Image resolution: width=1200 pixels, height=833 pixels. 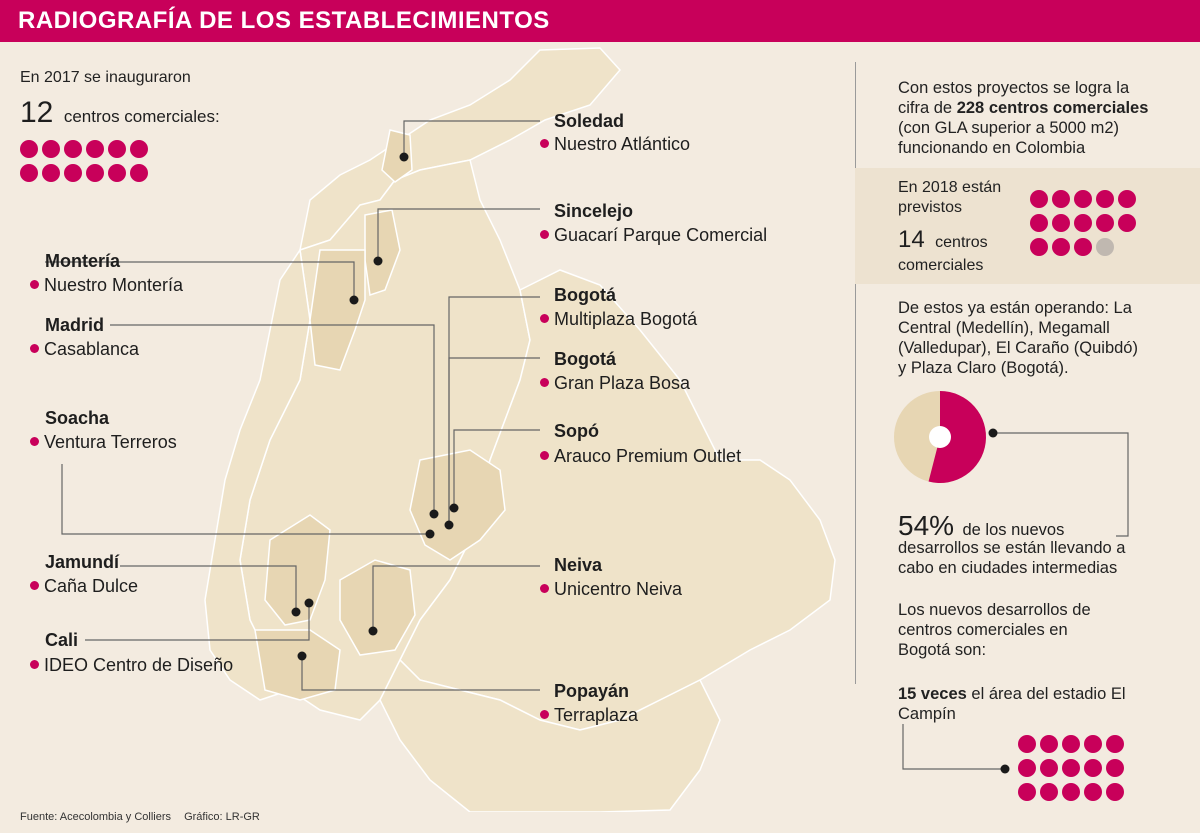 I want to click on city-label-sopo: Sopó, so click(x=576, y=431).